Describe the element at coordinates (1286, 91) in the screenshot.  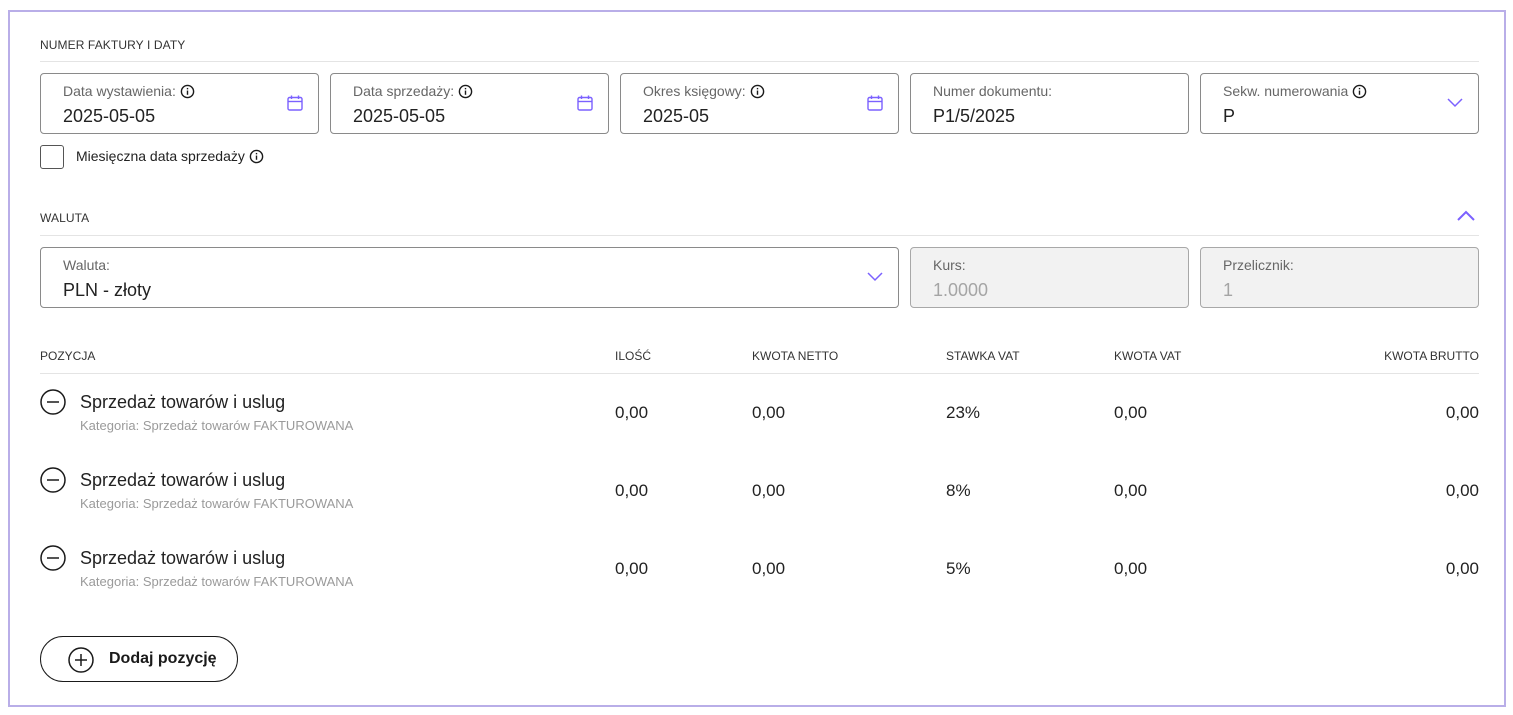
I see `numbering-sequence-label: Sekw. numerowania` at that location.